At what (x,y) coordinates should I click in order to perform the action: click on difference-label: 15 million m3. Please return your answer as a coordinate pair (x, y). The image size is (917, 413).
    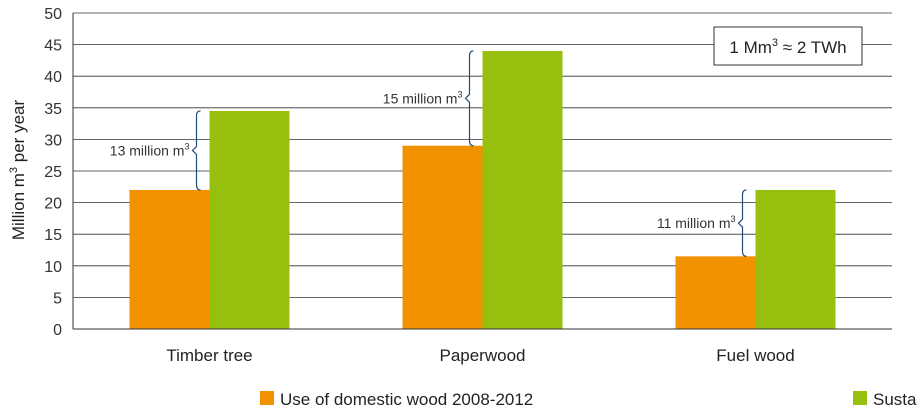
    Looking at the image, I should click on (423, 97).